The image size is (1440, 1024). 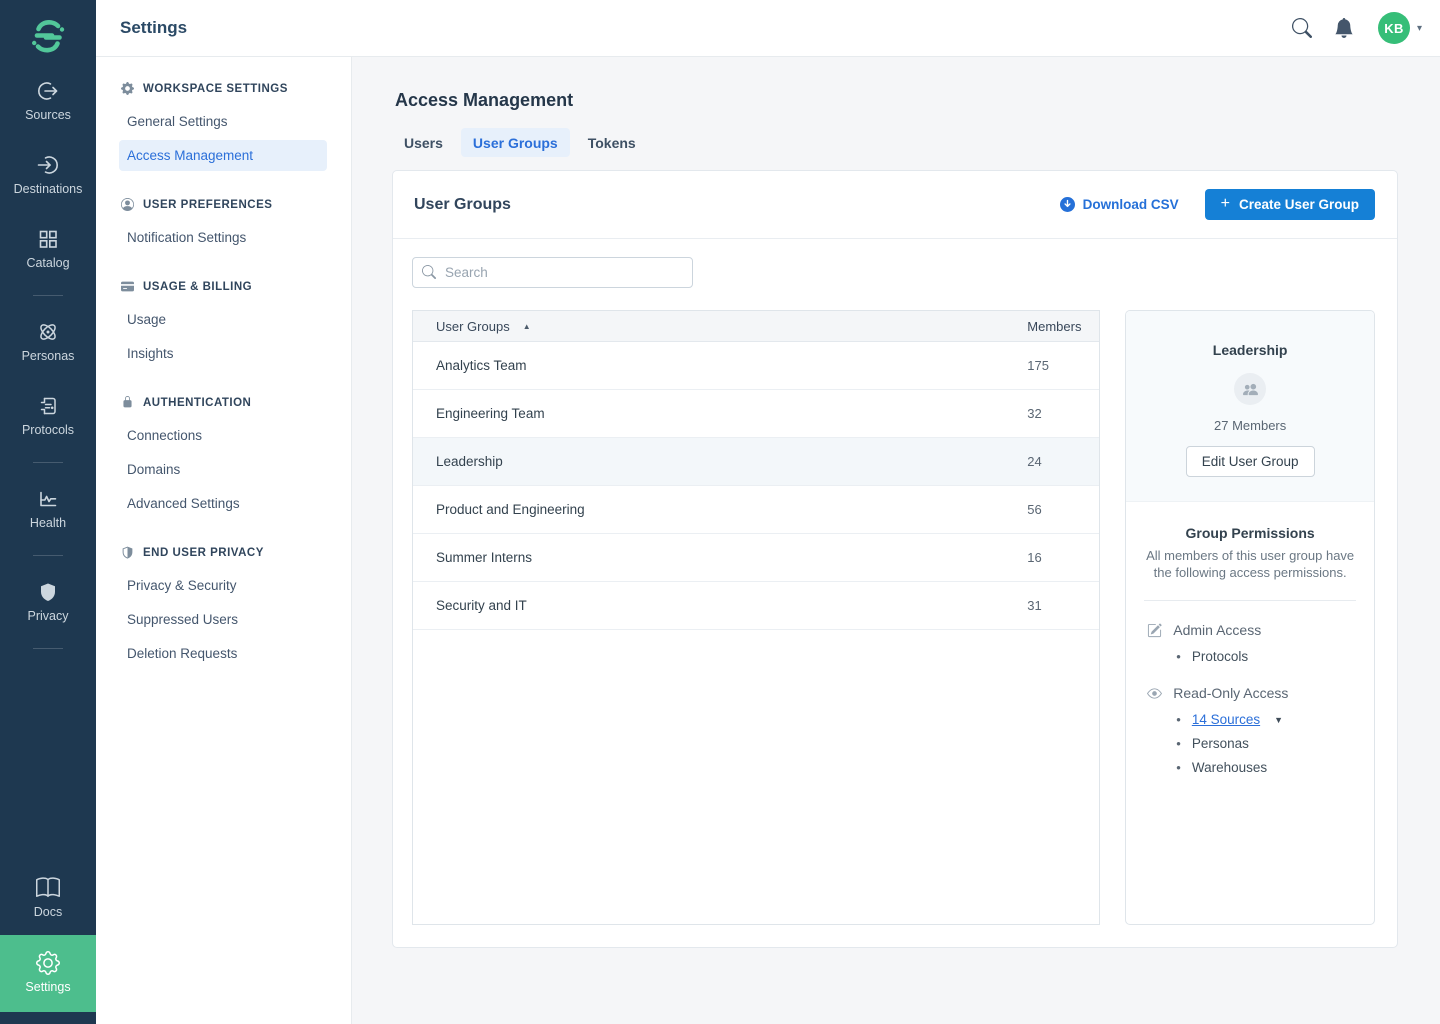 I want to click on sidebar-item-docs: Docs, so click(x=48, y=898).